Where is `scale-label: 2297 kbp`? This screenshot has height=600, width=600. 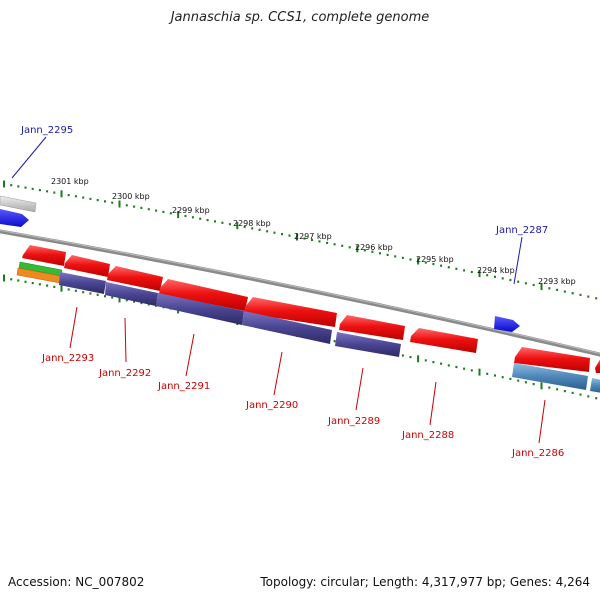 scale-label: 2297 kbp is located at coordinates (313, 236).